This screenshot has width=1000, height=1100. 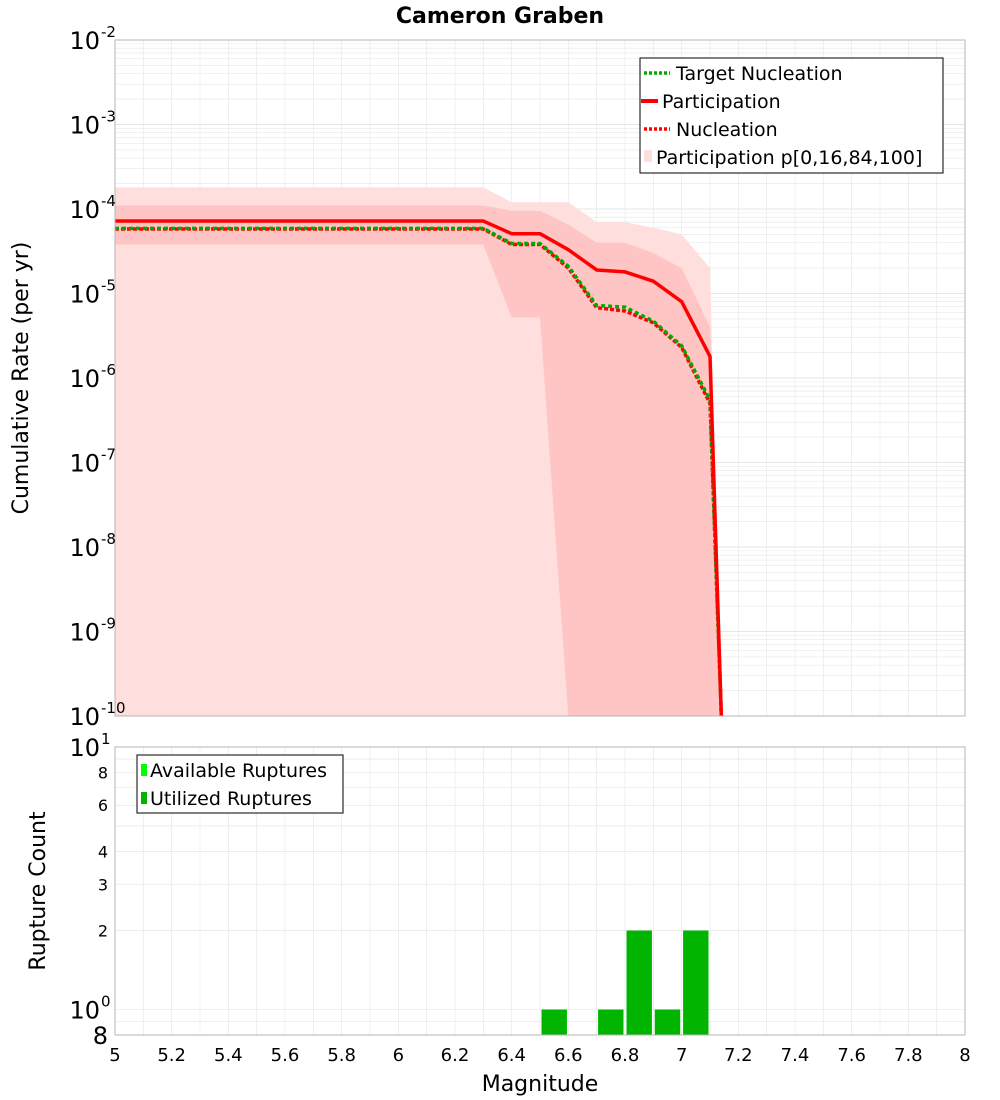 I want to click on x-tick-label: 7.8, so click(x=908, y=1055).